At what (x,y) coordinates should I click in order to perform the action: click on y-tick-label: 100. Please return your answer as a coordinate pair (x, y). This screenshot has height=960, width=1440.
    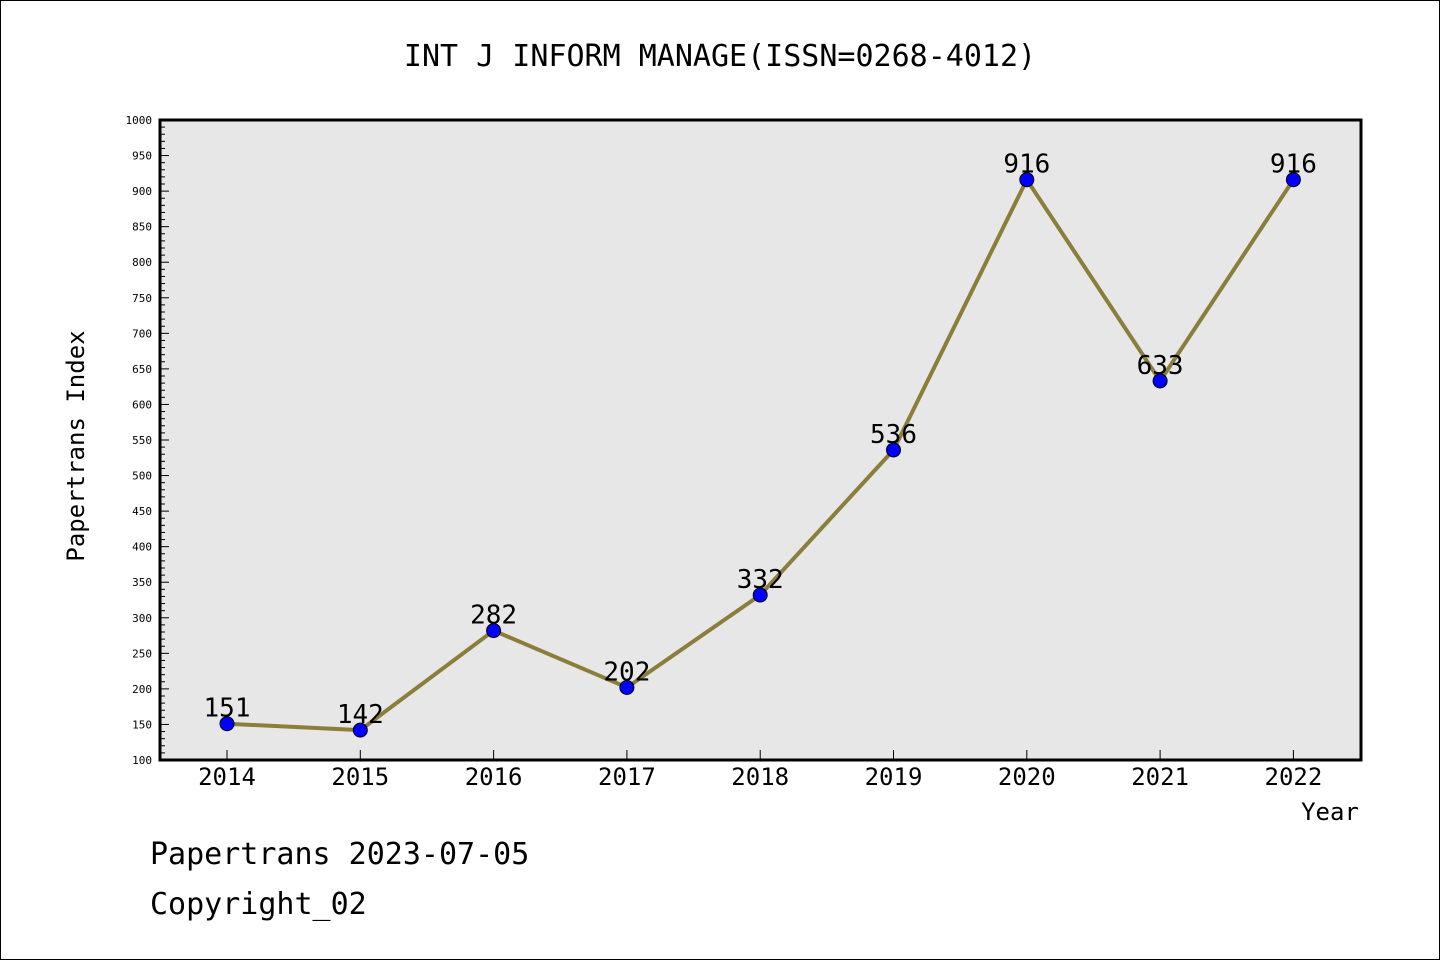
    Looking at the image, I should click on (142, 760).